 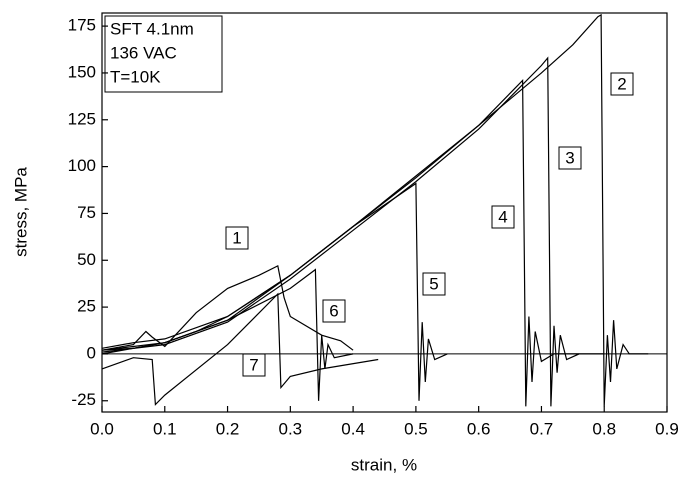 I want to click on series-label: 4, so click(x=502, y=216).